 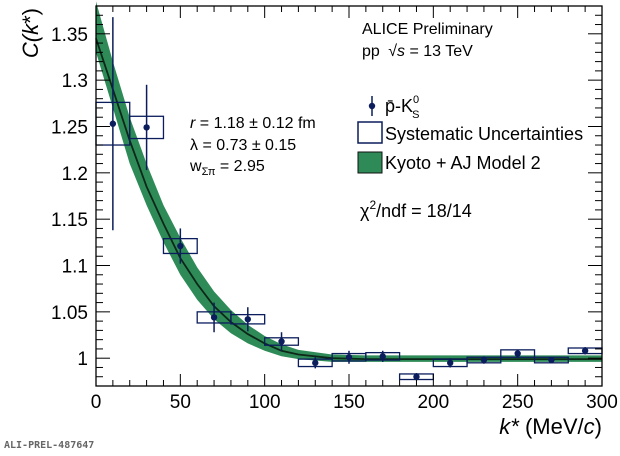 What do you see at coordinates (96, 402) in the screenshot?
I see `x-tick-label-0: 0` at bounding box center [96, 402].